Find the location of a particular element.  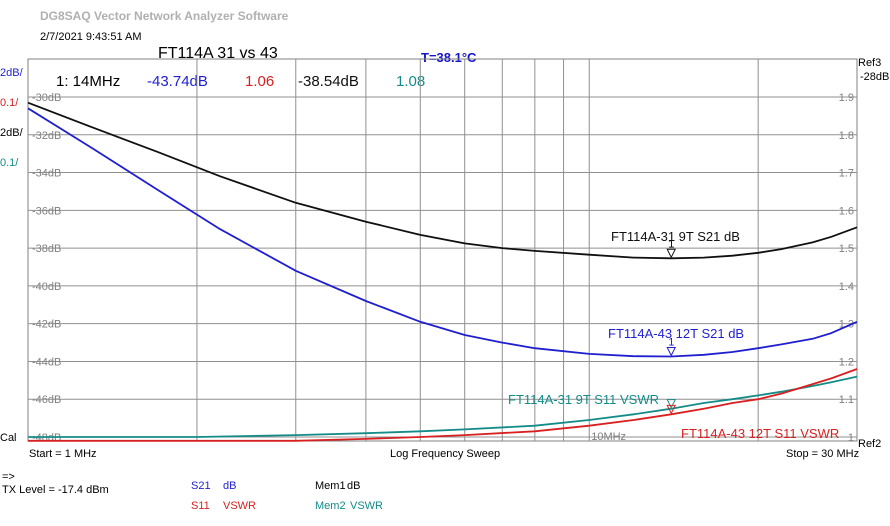

vswr-tick-label: 1.5 is located at coordinates (846, 249).